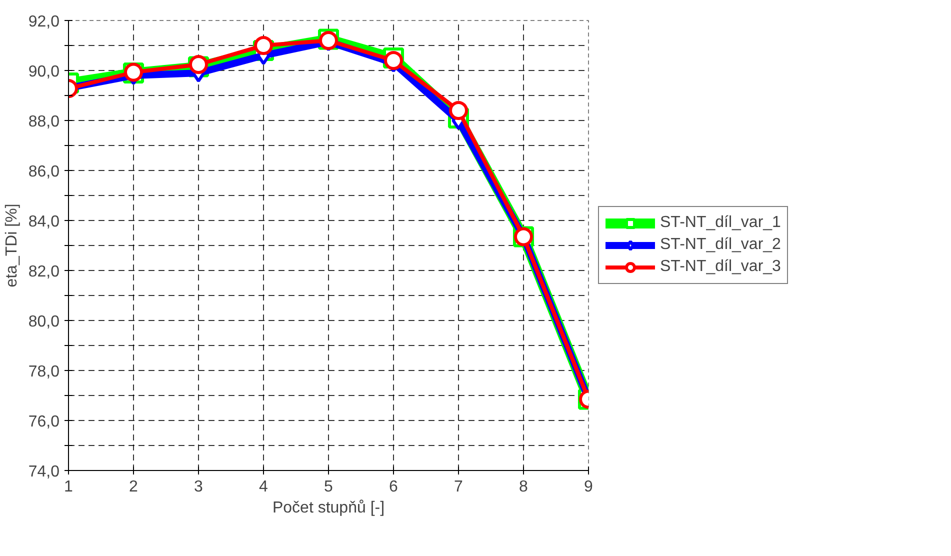 Image resolution: width=951 pixels, height=556 pixels. I want to click on x-tick-label: 7, so click(459, 487).